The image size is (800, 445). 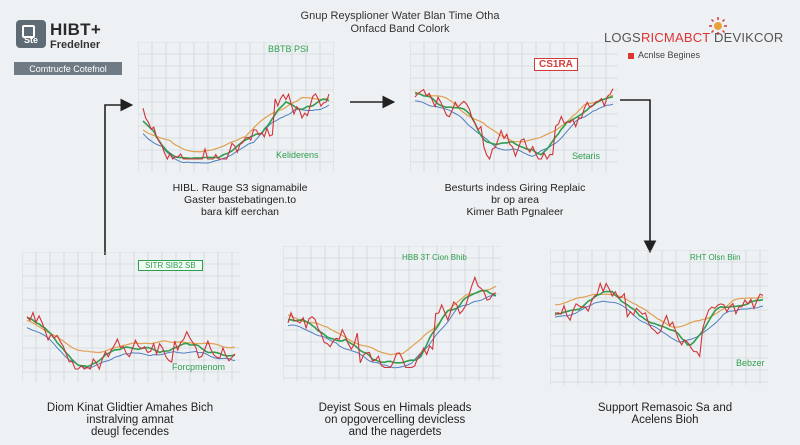 I want to click on chart-4-caption-line3: and the nagerdets, so click(x=395, y=432).